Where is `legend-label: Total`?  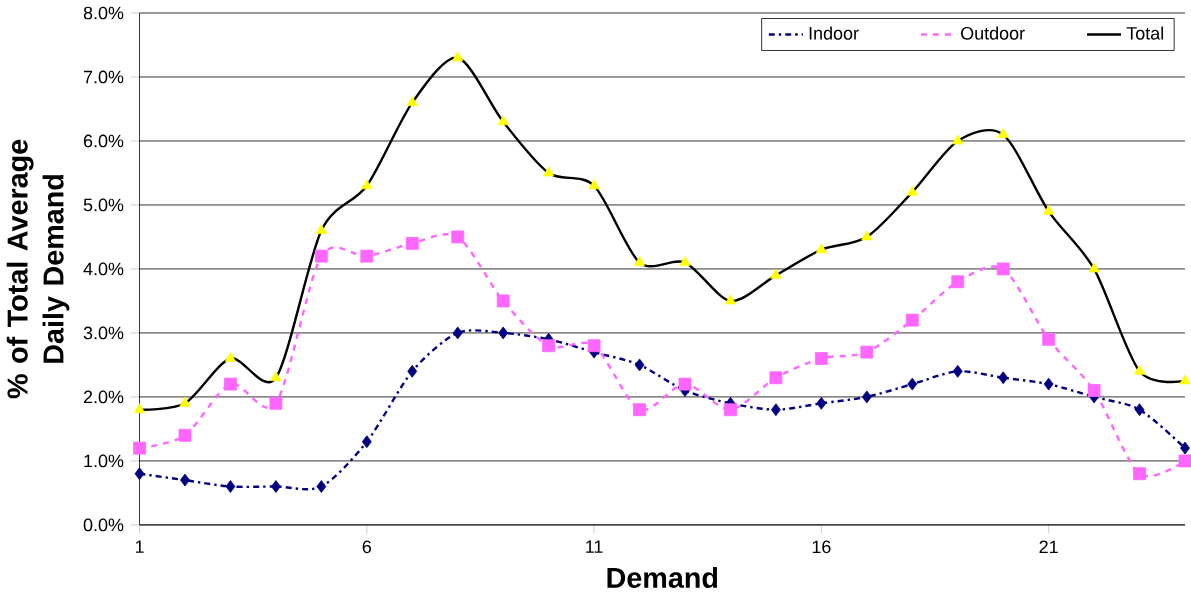
legend-label: Total is located at coordinates (1144, 33).